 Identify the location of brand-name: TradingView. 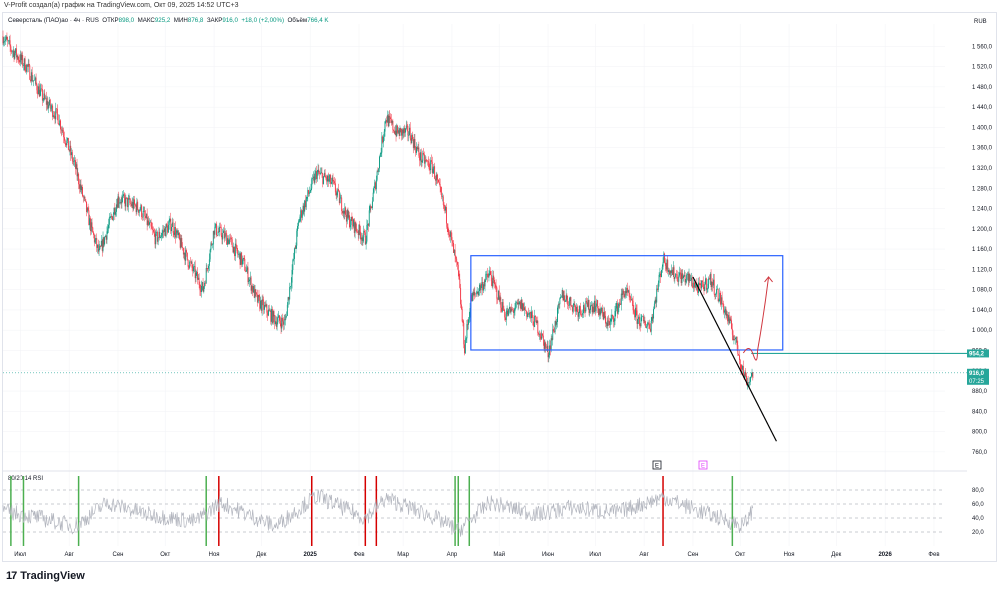
(52, 576).